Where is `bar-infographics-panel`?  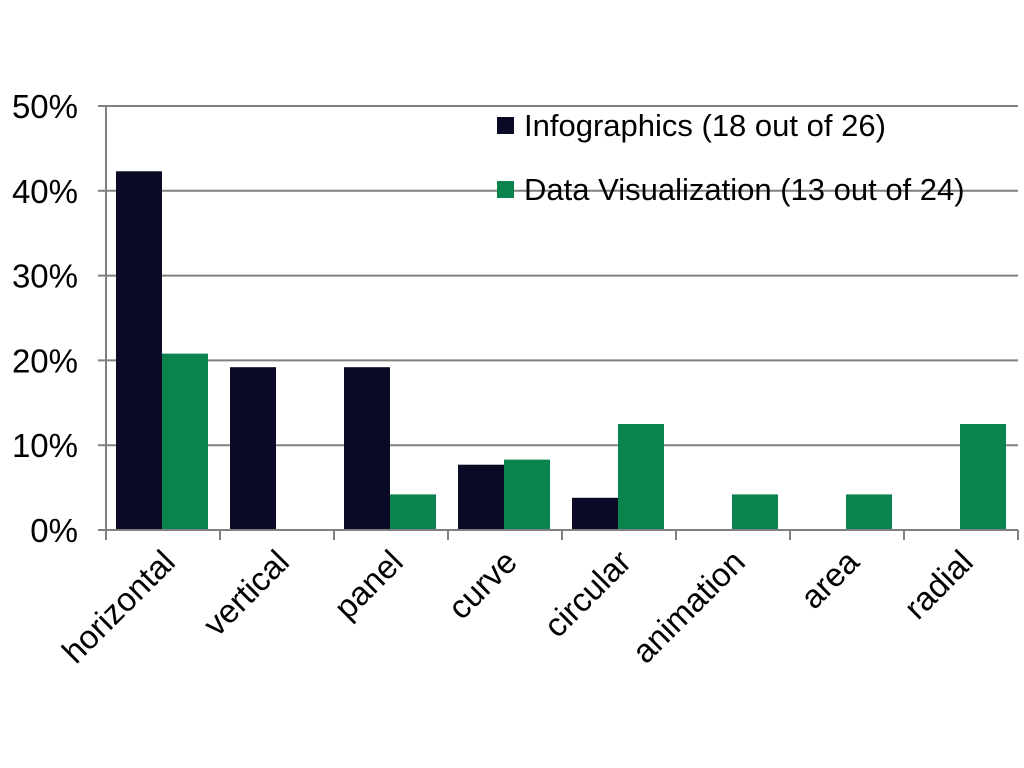 bar-infographics-panel is located at coordinates (367, 448).